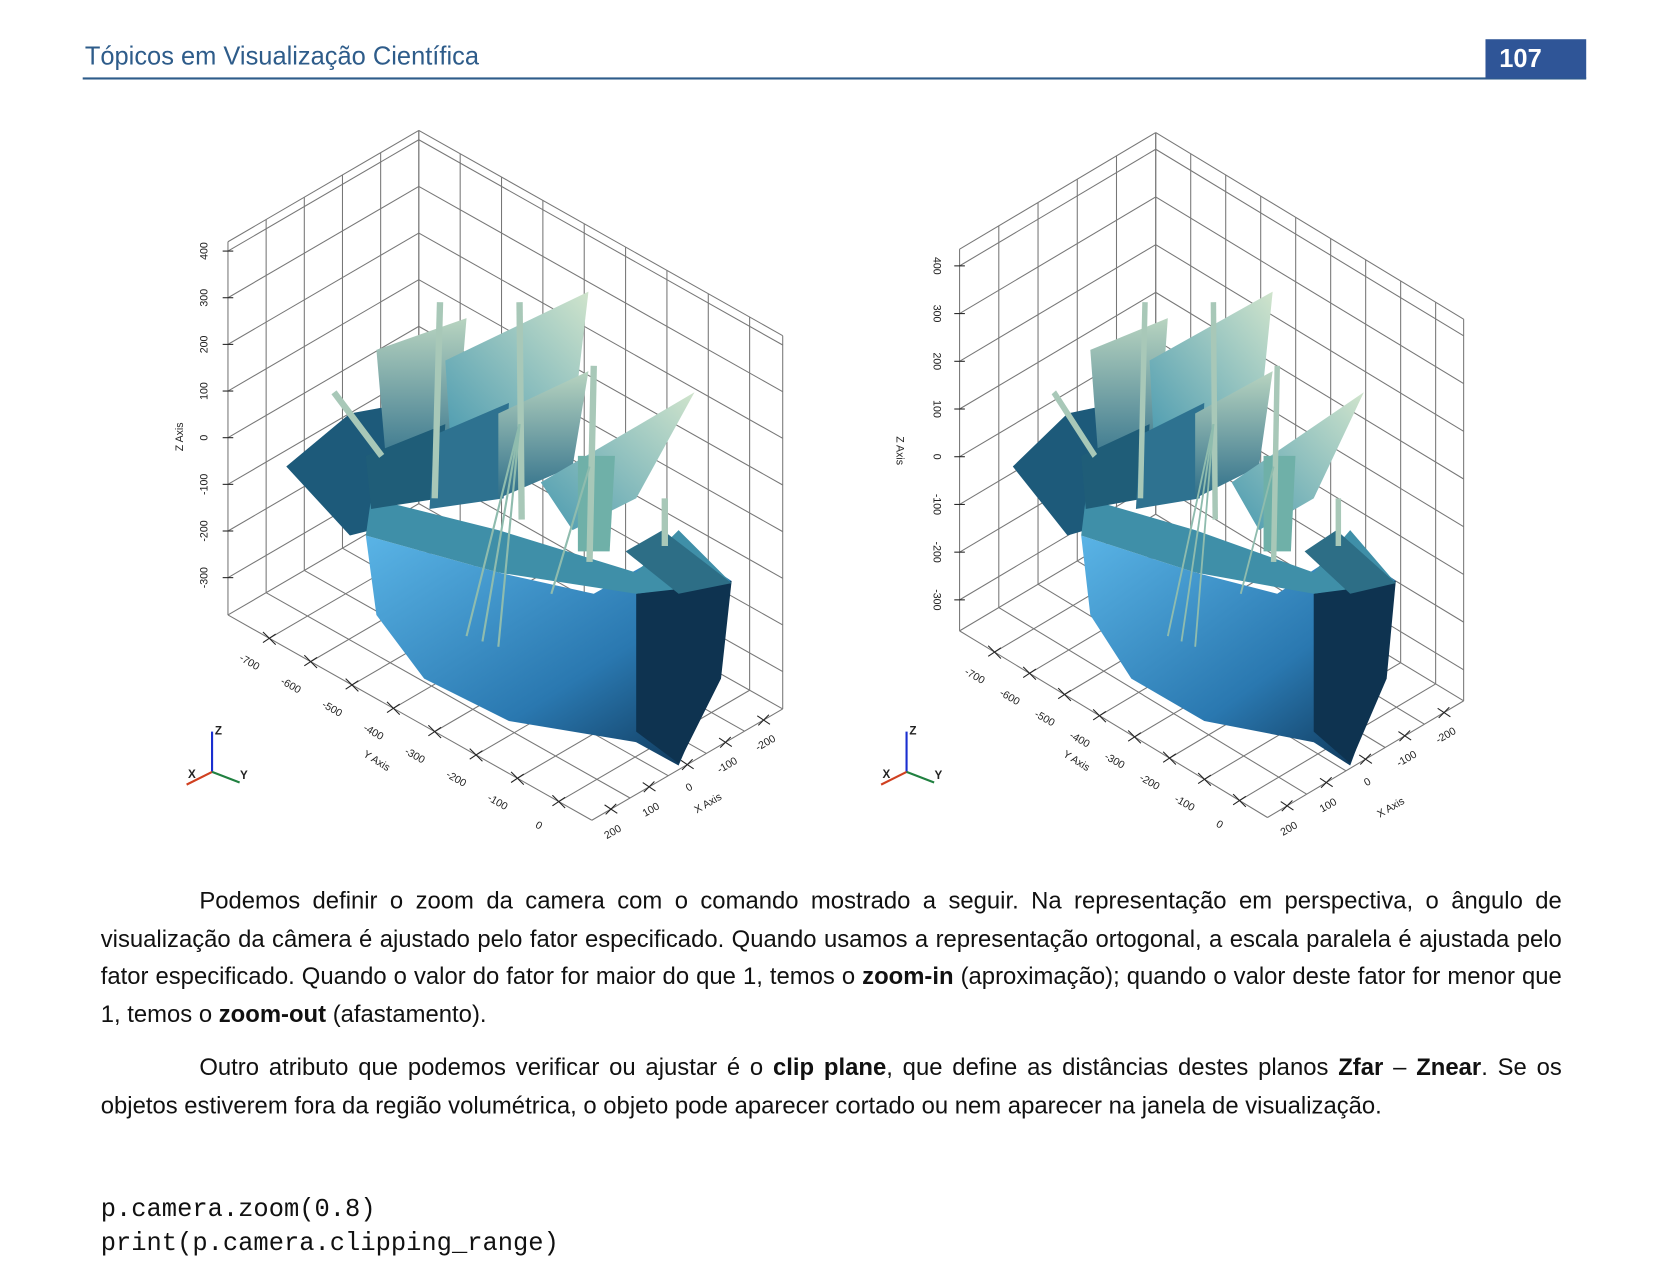 This screenshot has width=1654, height=1267. I want to click on z-tick-label: 400, so click(204, 251).